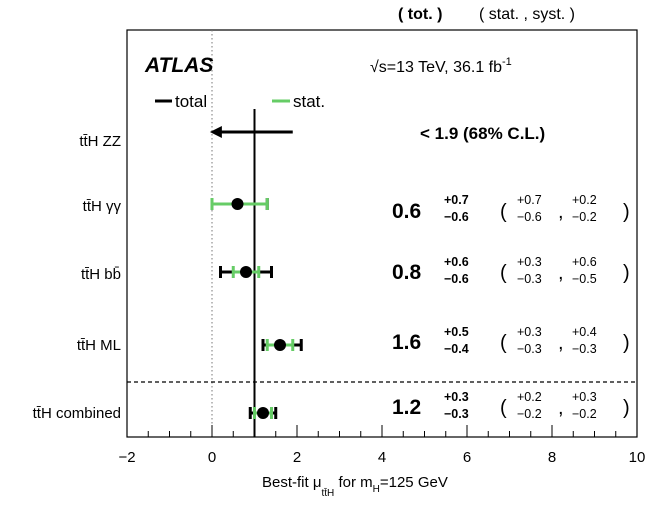 The width and height of the screenshot is (649, 515). I want to click on tot-up-error: +0.5, so click(456, 332).